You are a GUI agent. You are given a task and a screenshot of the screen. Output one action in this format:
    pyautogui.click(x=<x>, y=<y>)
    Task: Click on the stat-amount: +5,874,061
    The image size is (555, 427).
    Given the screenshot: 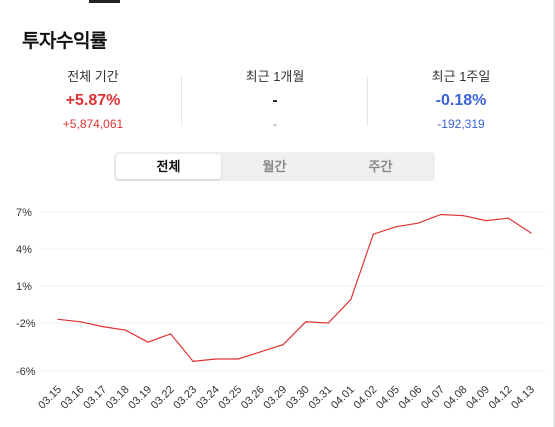 What is the action you would take?
    pyautogui.click(x=93, y=124)
    